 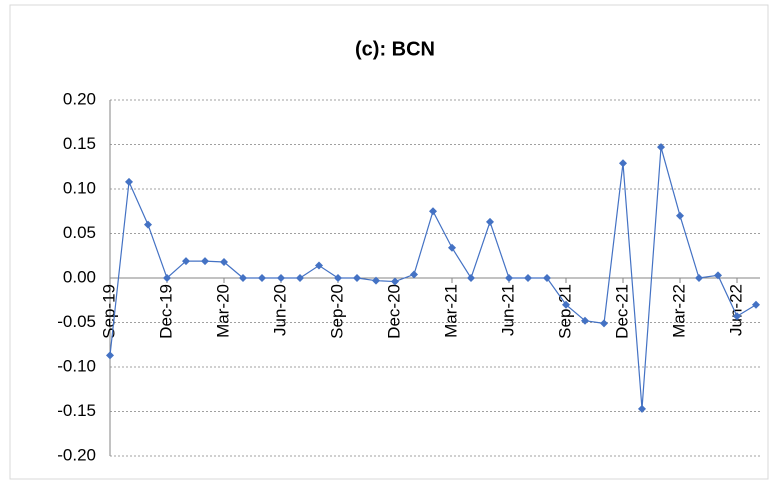 I want to click on y-tick-label: 0.15, so click(x=79, y=143).